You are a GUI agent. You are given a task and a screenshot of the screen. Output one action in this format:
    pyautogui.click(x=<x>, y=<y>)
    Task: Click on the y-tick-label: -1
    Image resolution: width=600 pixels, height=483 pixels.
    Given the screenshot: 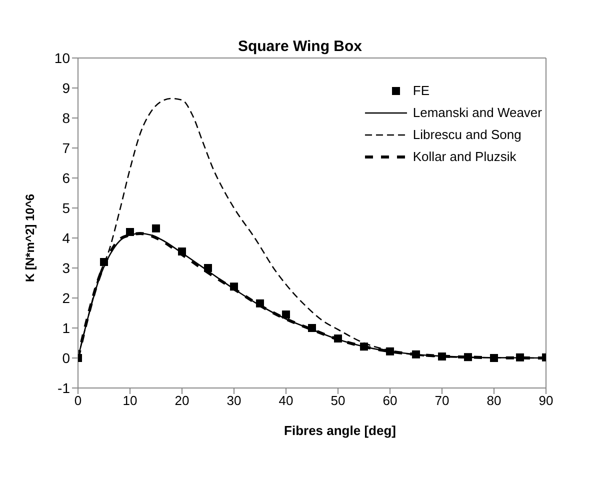 What is the action you would take?
    pyautogui.click(x=64, y=388)
    